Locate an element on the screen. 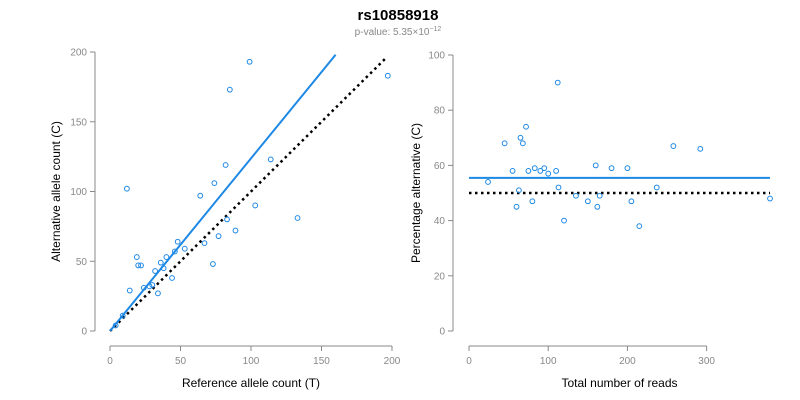 Image resolution: width=800 pixels, height=400 pixels. x-tick-label: 50 is located at coordinates (181, 361).